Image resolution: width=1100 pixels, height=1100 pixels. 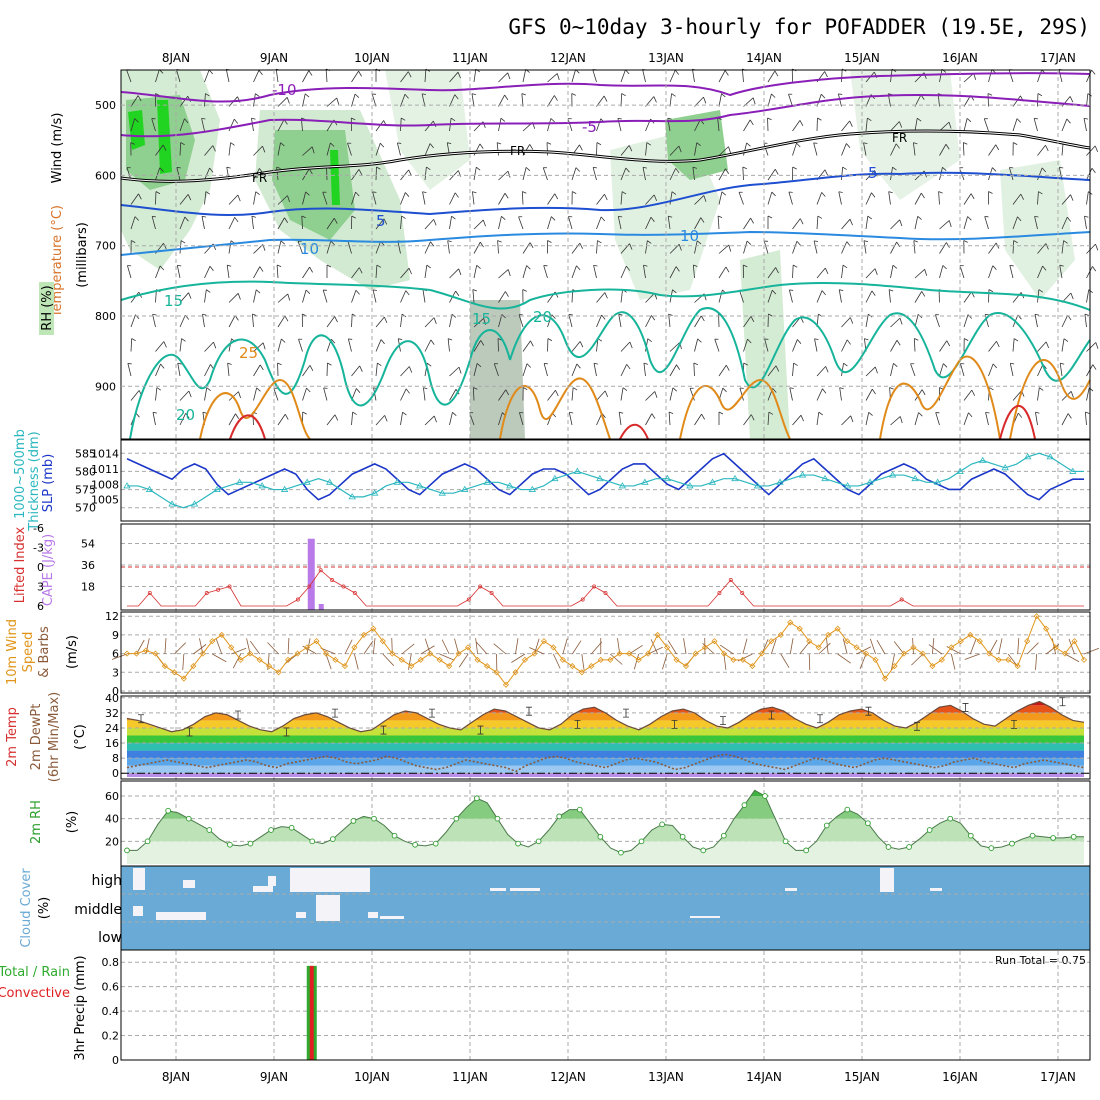 I want to click on wind10-label-4: (m/s), so click(x=72, y=652).